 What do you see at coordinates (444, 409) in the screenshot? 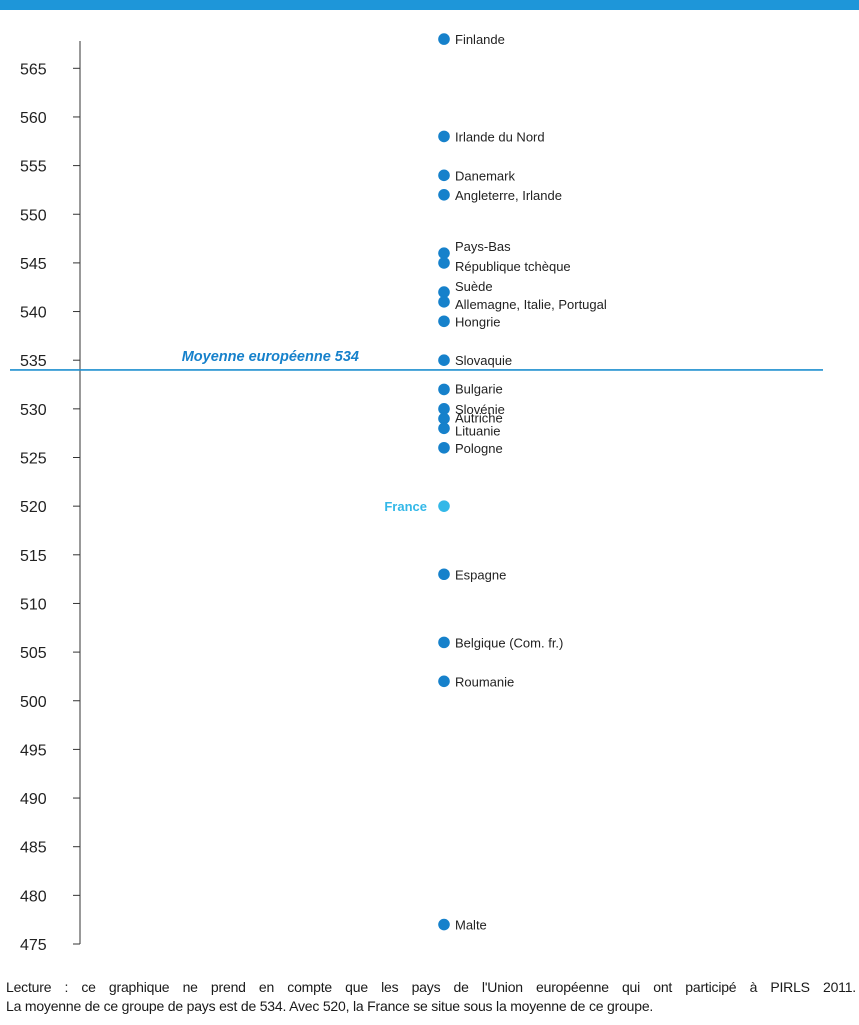
I see `point-slovenie` at bounding box center [444, 409].